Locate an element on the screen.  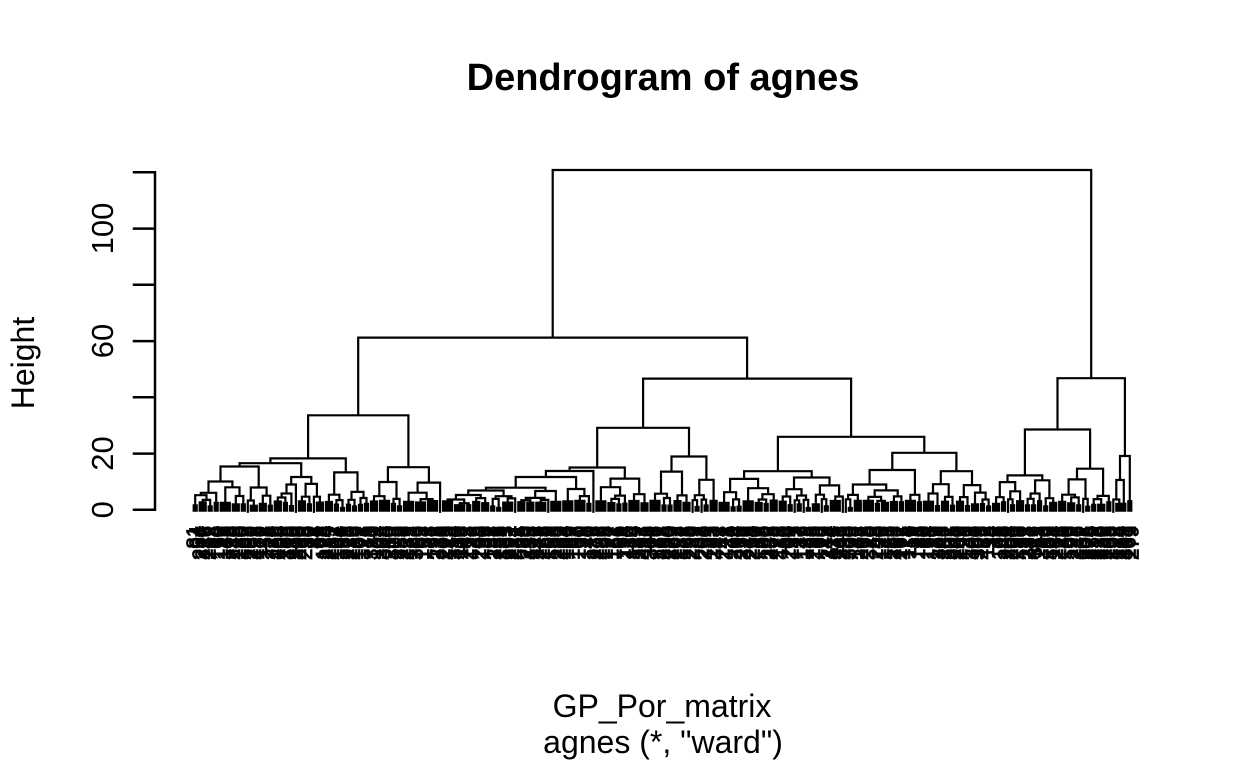
svg-text: 124 is located at coordinates (632, 543).